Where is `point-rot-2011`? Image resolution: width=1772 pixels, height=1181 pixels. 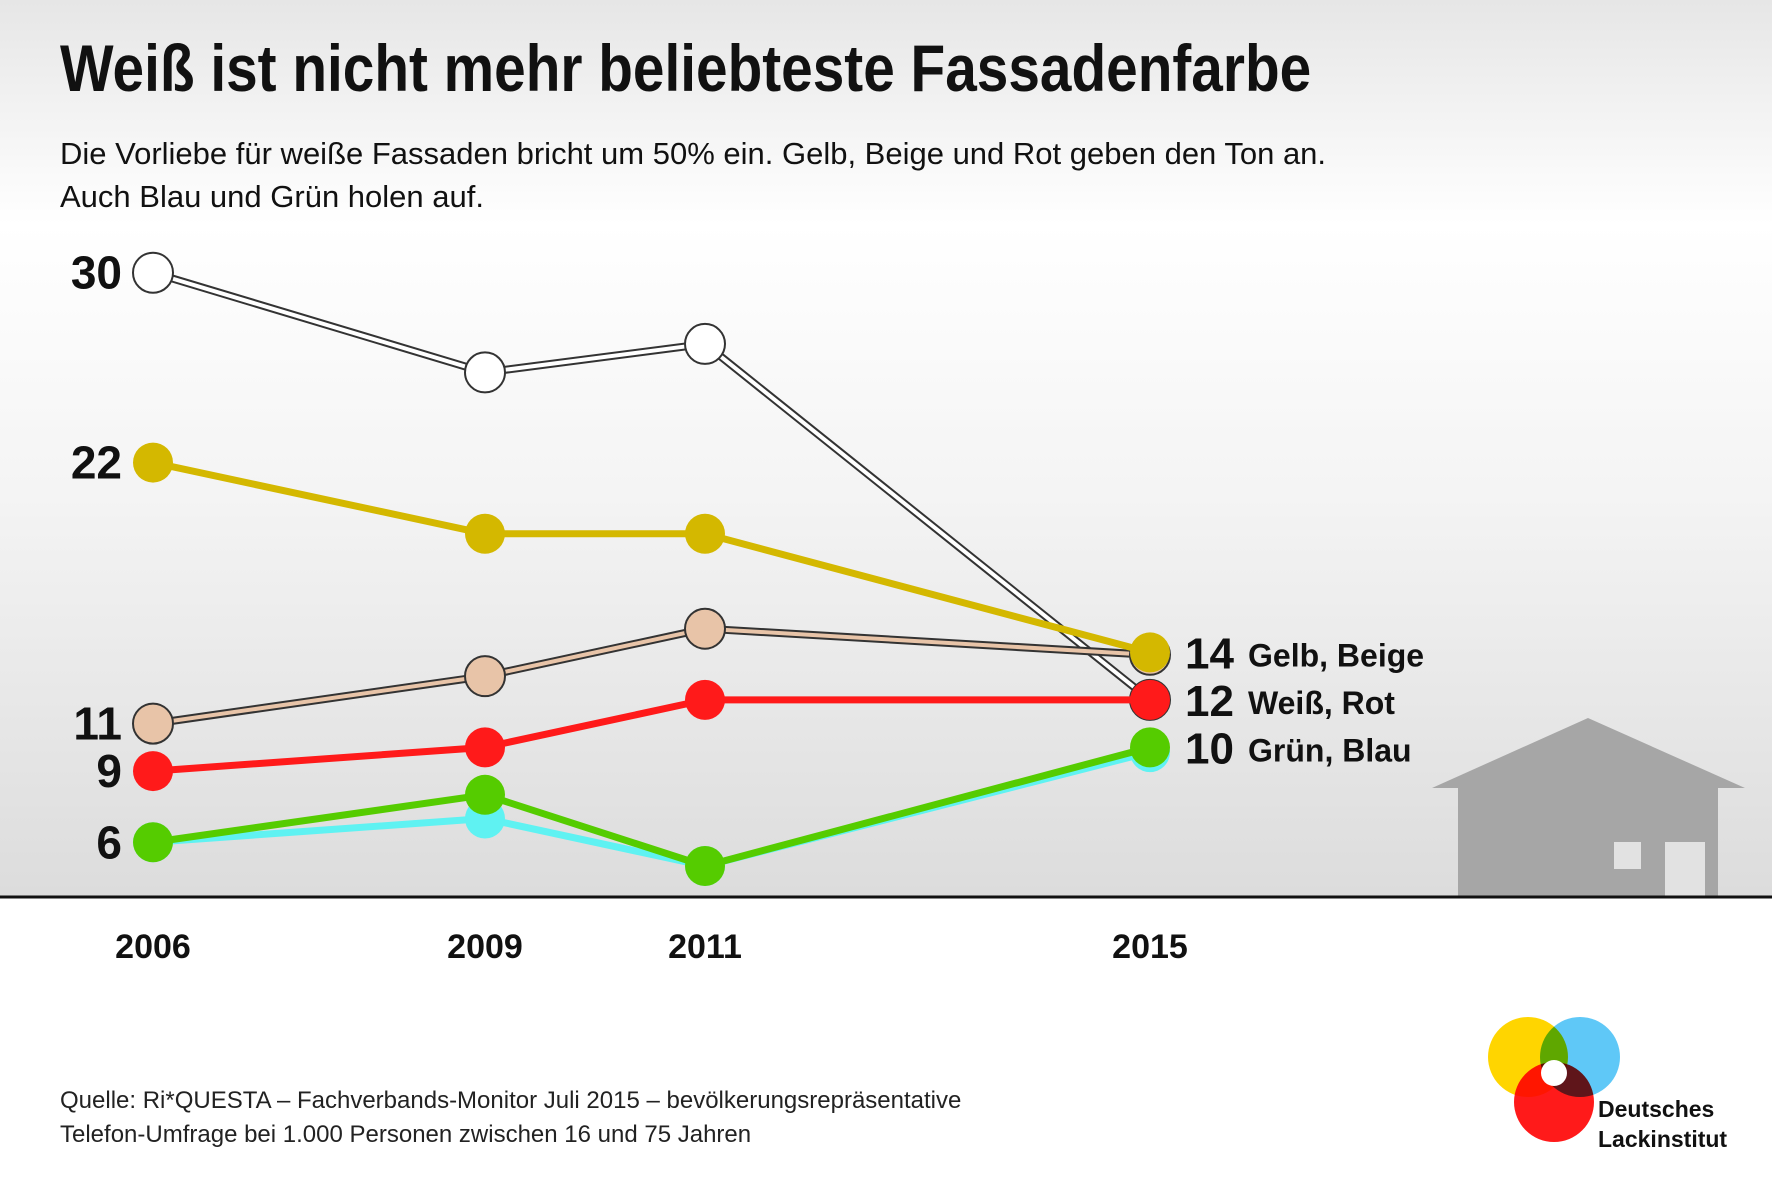 point-rot-2011 is located at coordinates (705, 699).